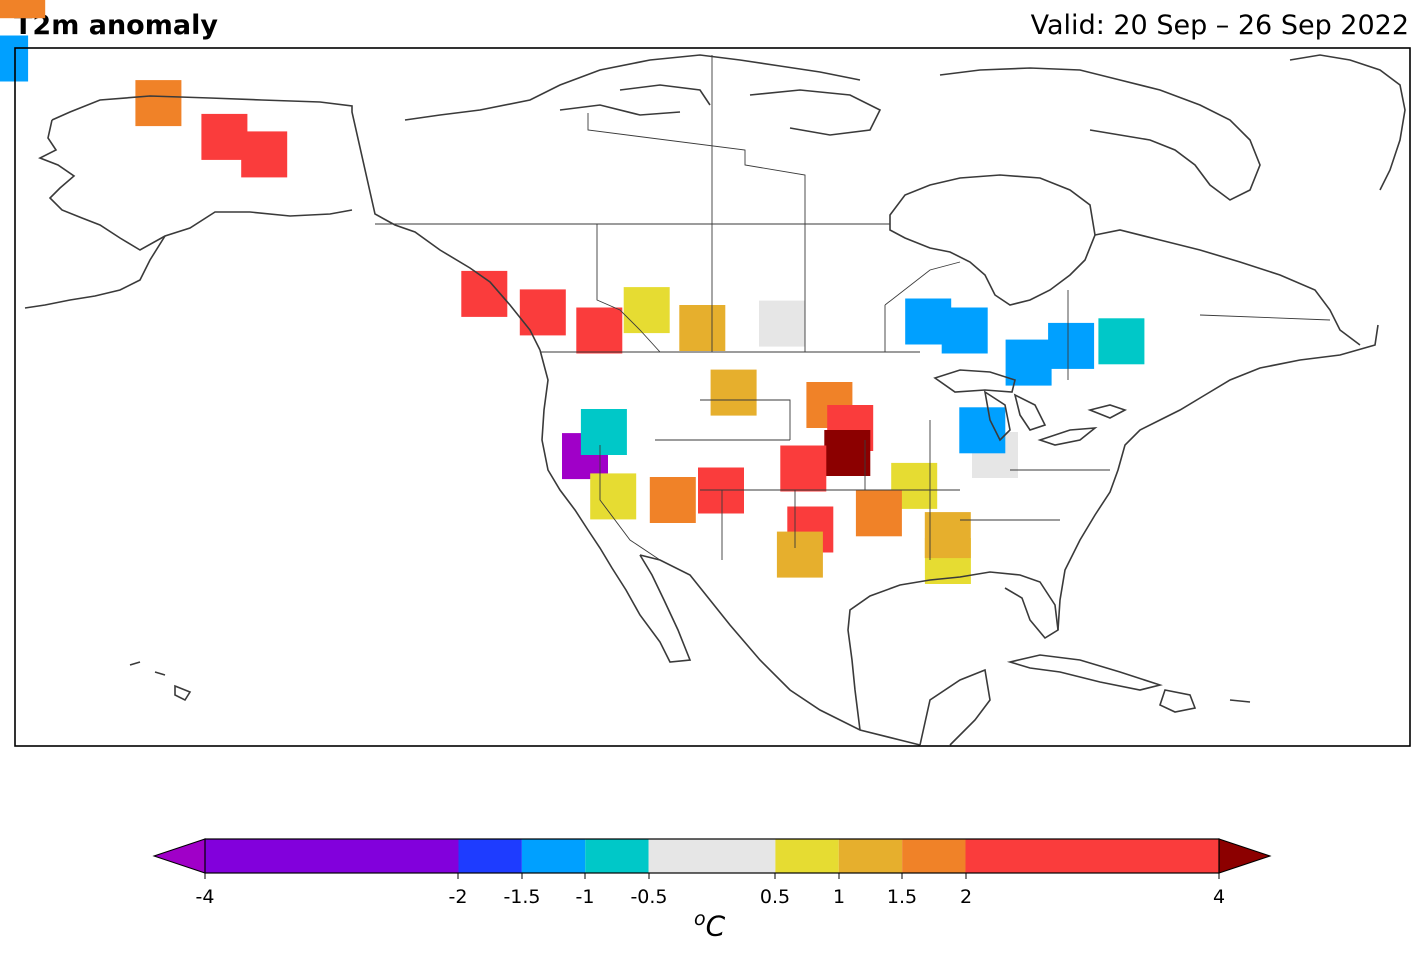  What do you see at coordinates (700, 919) in the screenshot?
I see `unit-degree-sup: o` at bounding box center [700, 919].